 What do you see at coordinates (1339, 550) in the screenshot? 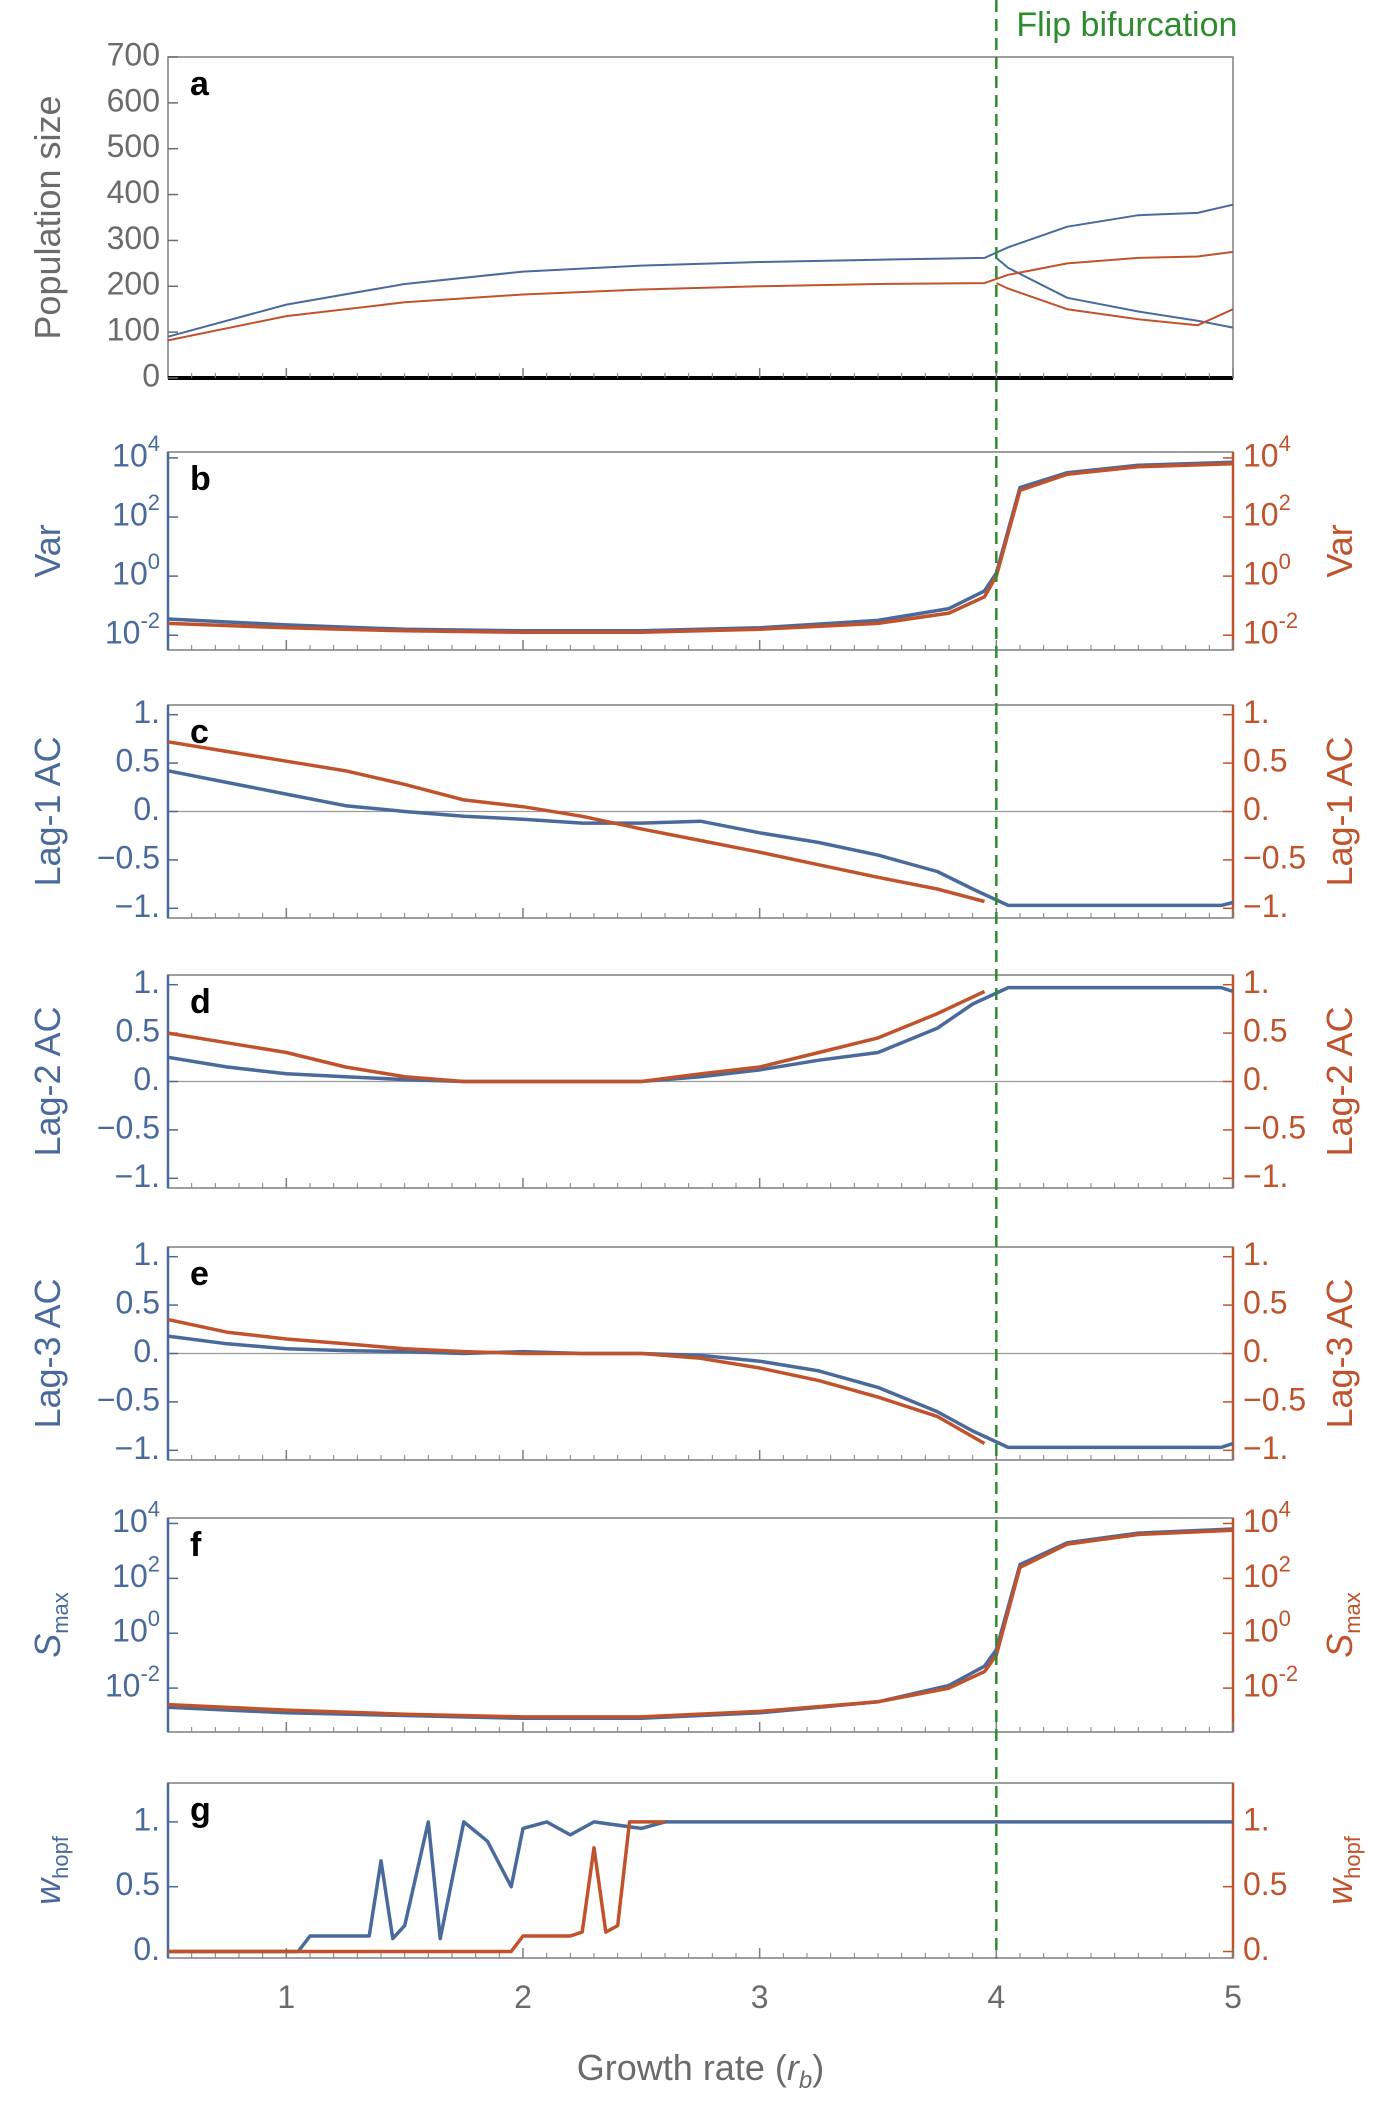
I see `right-y-axis-label: Var` at bounding box center [1339, 550].